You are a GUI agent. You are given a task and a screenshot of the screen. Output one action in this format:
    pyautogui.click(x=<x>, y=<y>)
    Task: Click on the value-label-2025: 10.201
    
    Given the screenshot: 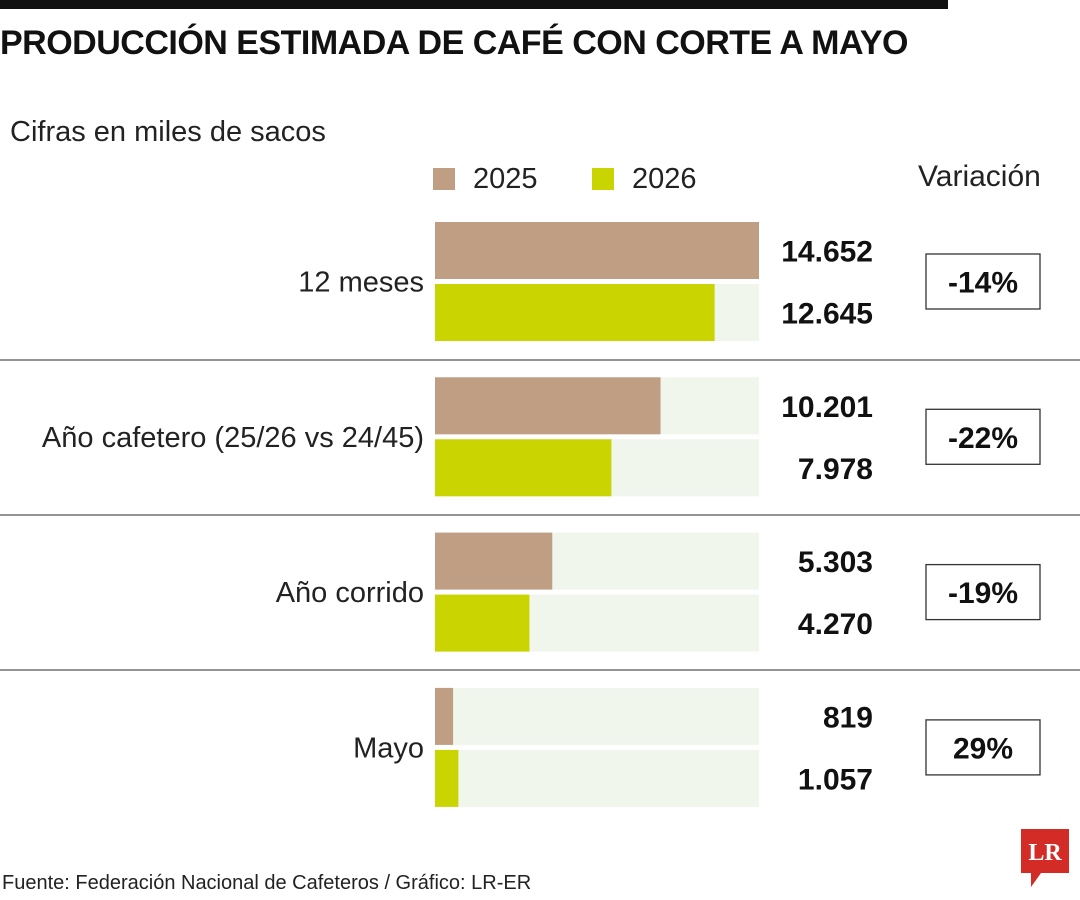 What is the action you would take?
    pyautogui.click(x=827, y=407)
    